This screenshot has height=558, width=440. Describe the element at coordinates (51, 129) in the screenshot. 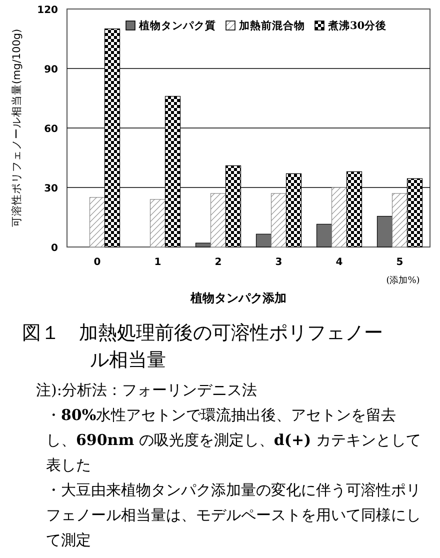

I see `y-tick-label: 60` at that location.